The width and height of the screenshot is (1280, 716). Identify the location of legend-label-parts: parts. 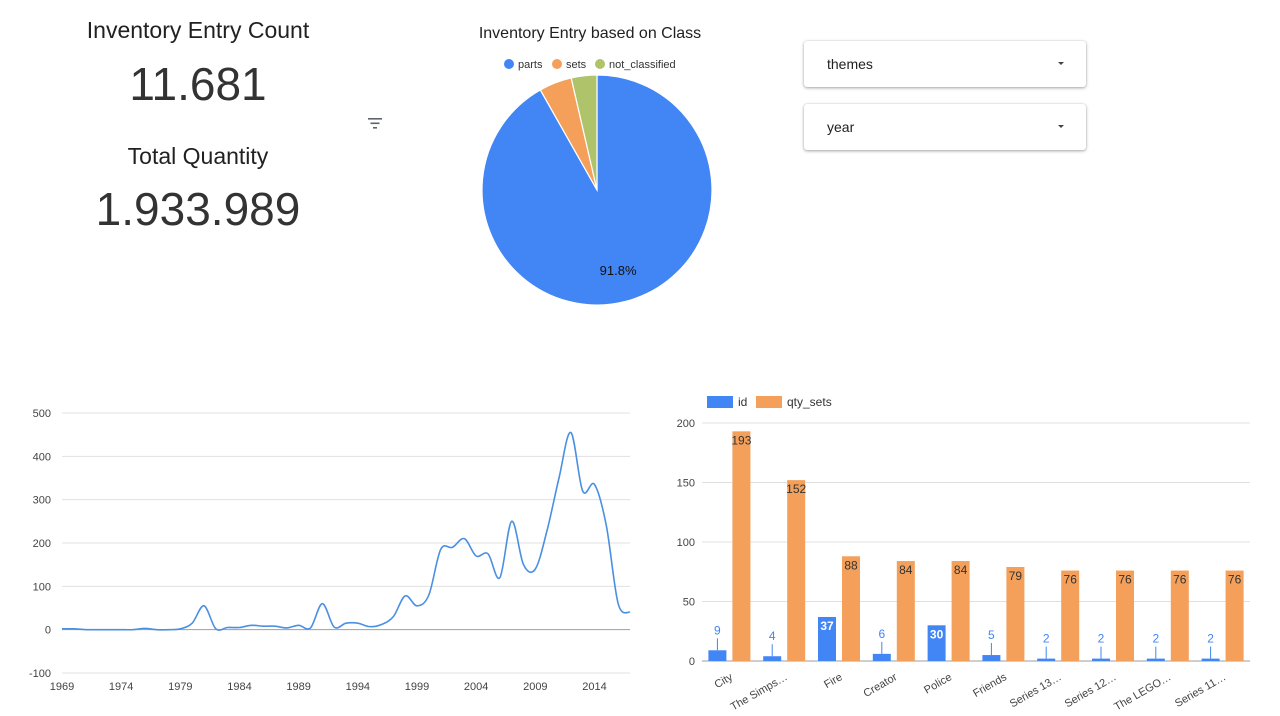
(530, 65).